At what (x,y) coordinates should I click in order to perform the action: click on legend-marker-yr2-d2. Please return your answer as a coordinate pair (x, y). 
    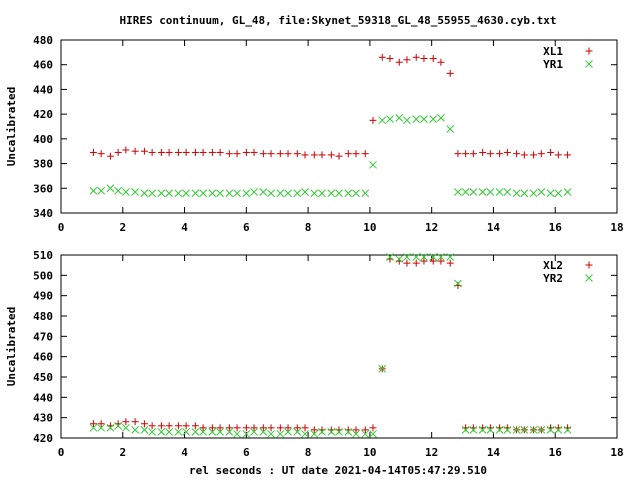
    Looking at the image, I should click on (589, 278).